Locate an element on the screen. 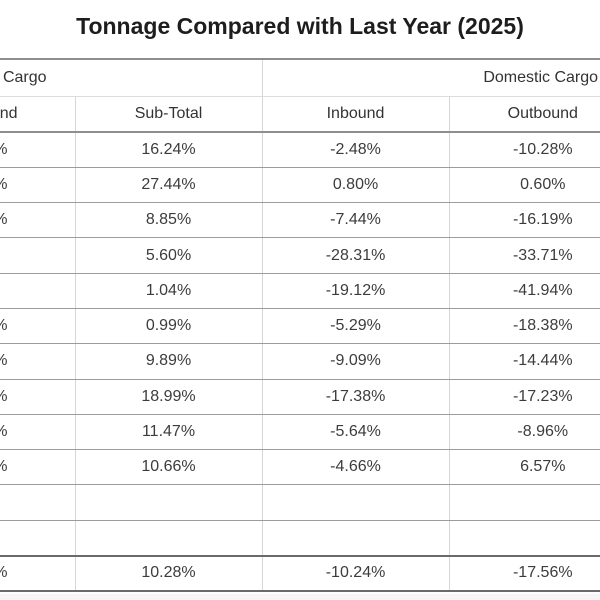  table-row: %8.85%-7.44%-16.19% is located at coordinates (300, 220).